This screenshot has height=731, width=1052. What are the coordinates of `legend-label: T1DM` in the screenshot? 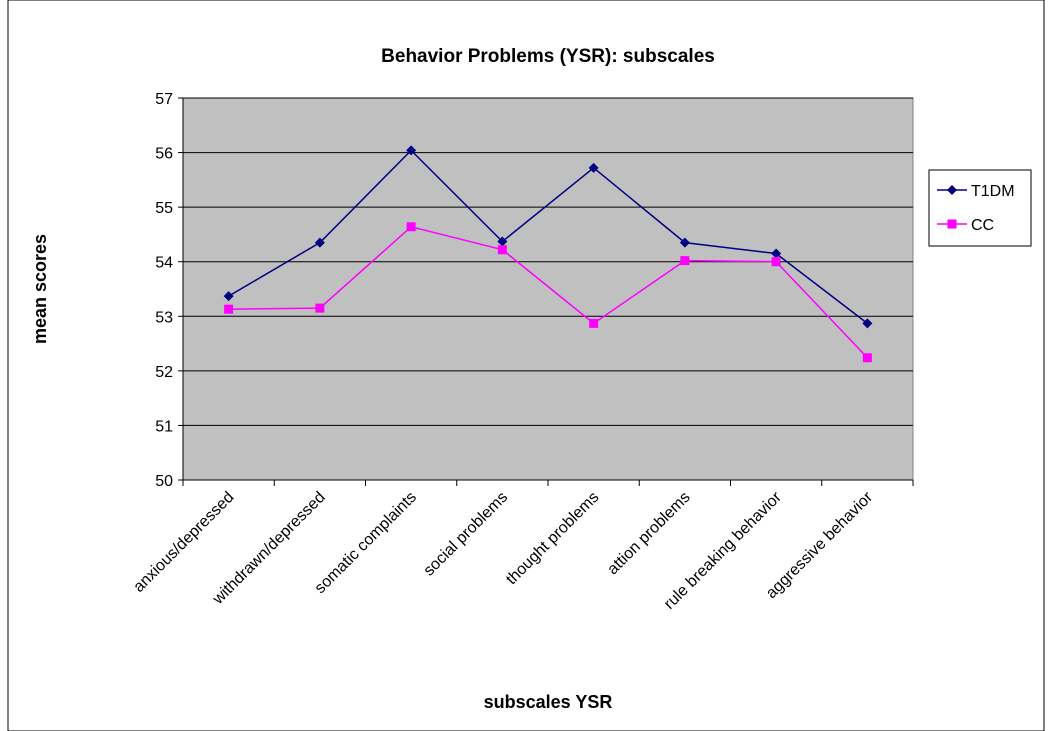 It's located at (993, 191).